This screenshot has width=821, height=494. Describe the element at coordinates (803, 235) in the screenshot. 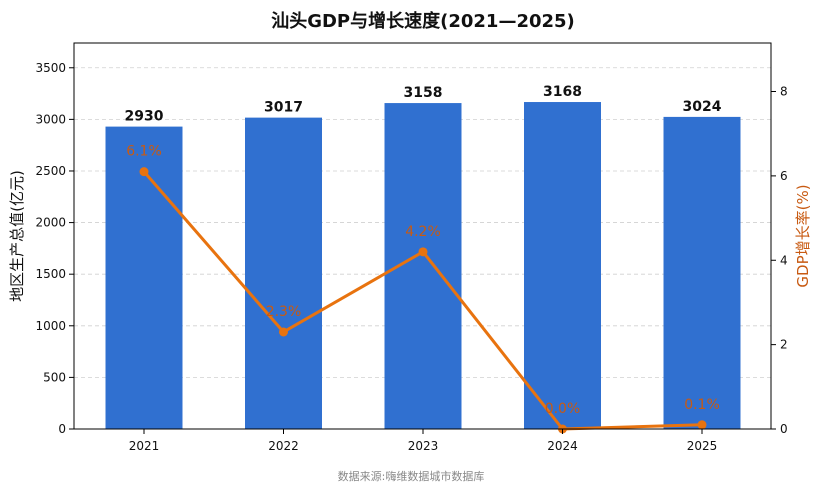

I see `y-axis-right-label: GDP增长率(%)` at that location.